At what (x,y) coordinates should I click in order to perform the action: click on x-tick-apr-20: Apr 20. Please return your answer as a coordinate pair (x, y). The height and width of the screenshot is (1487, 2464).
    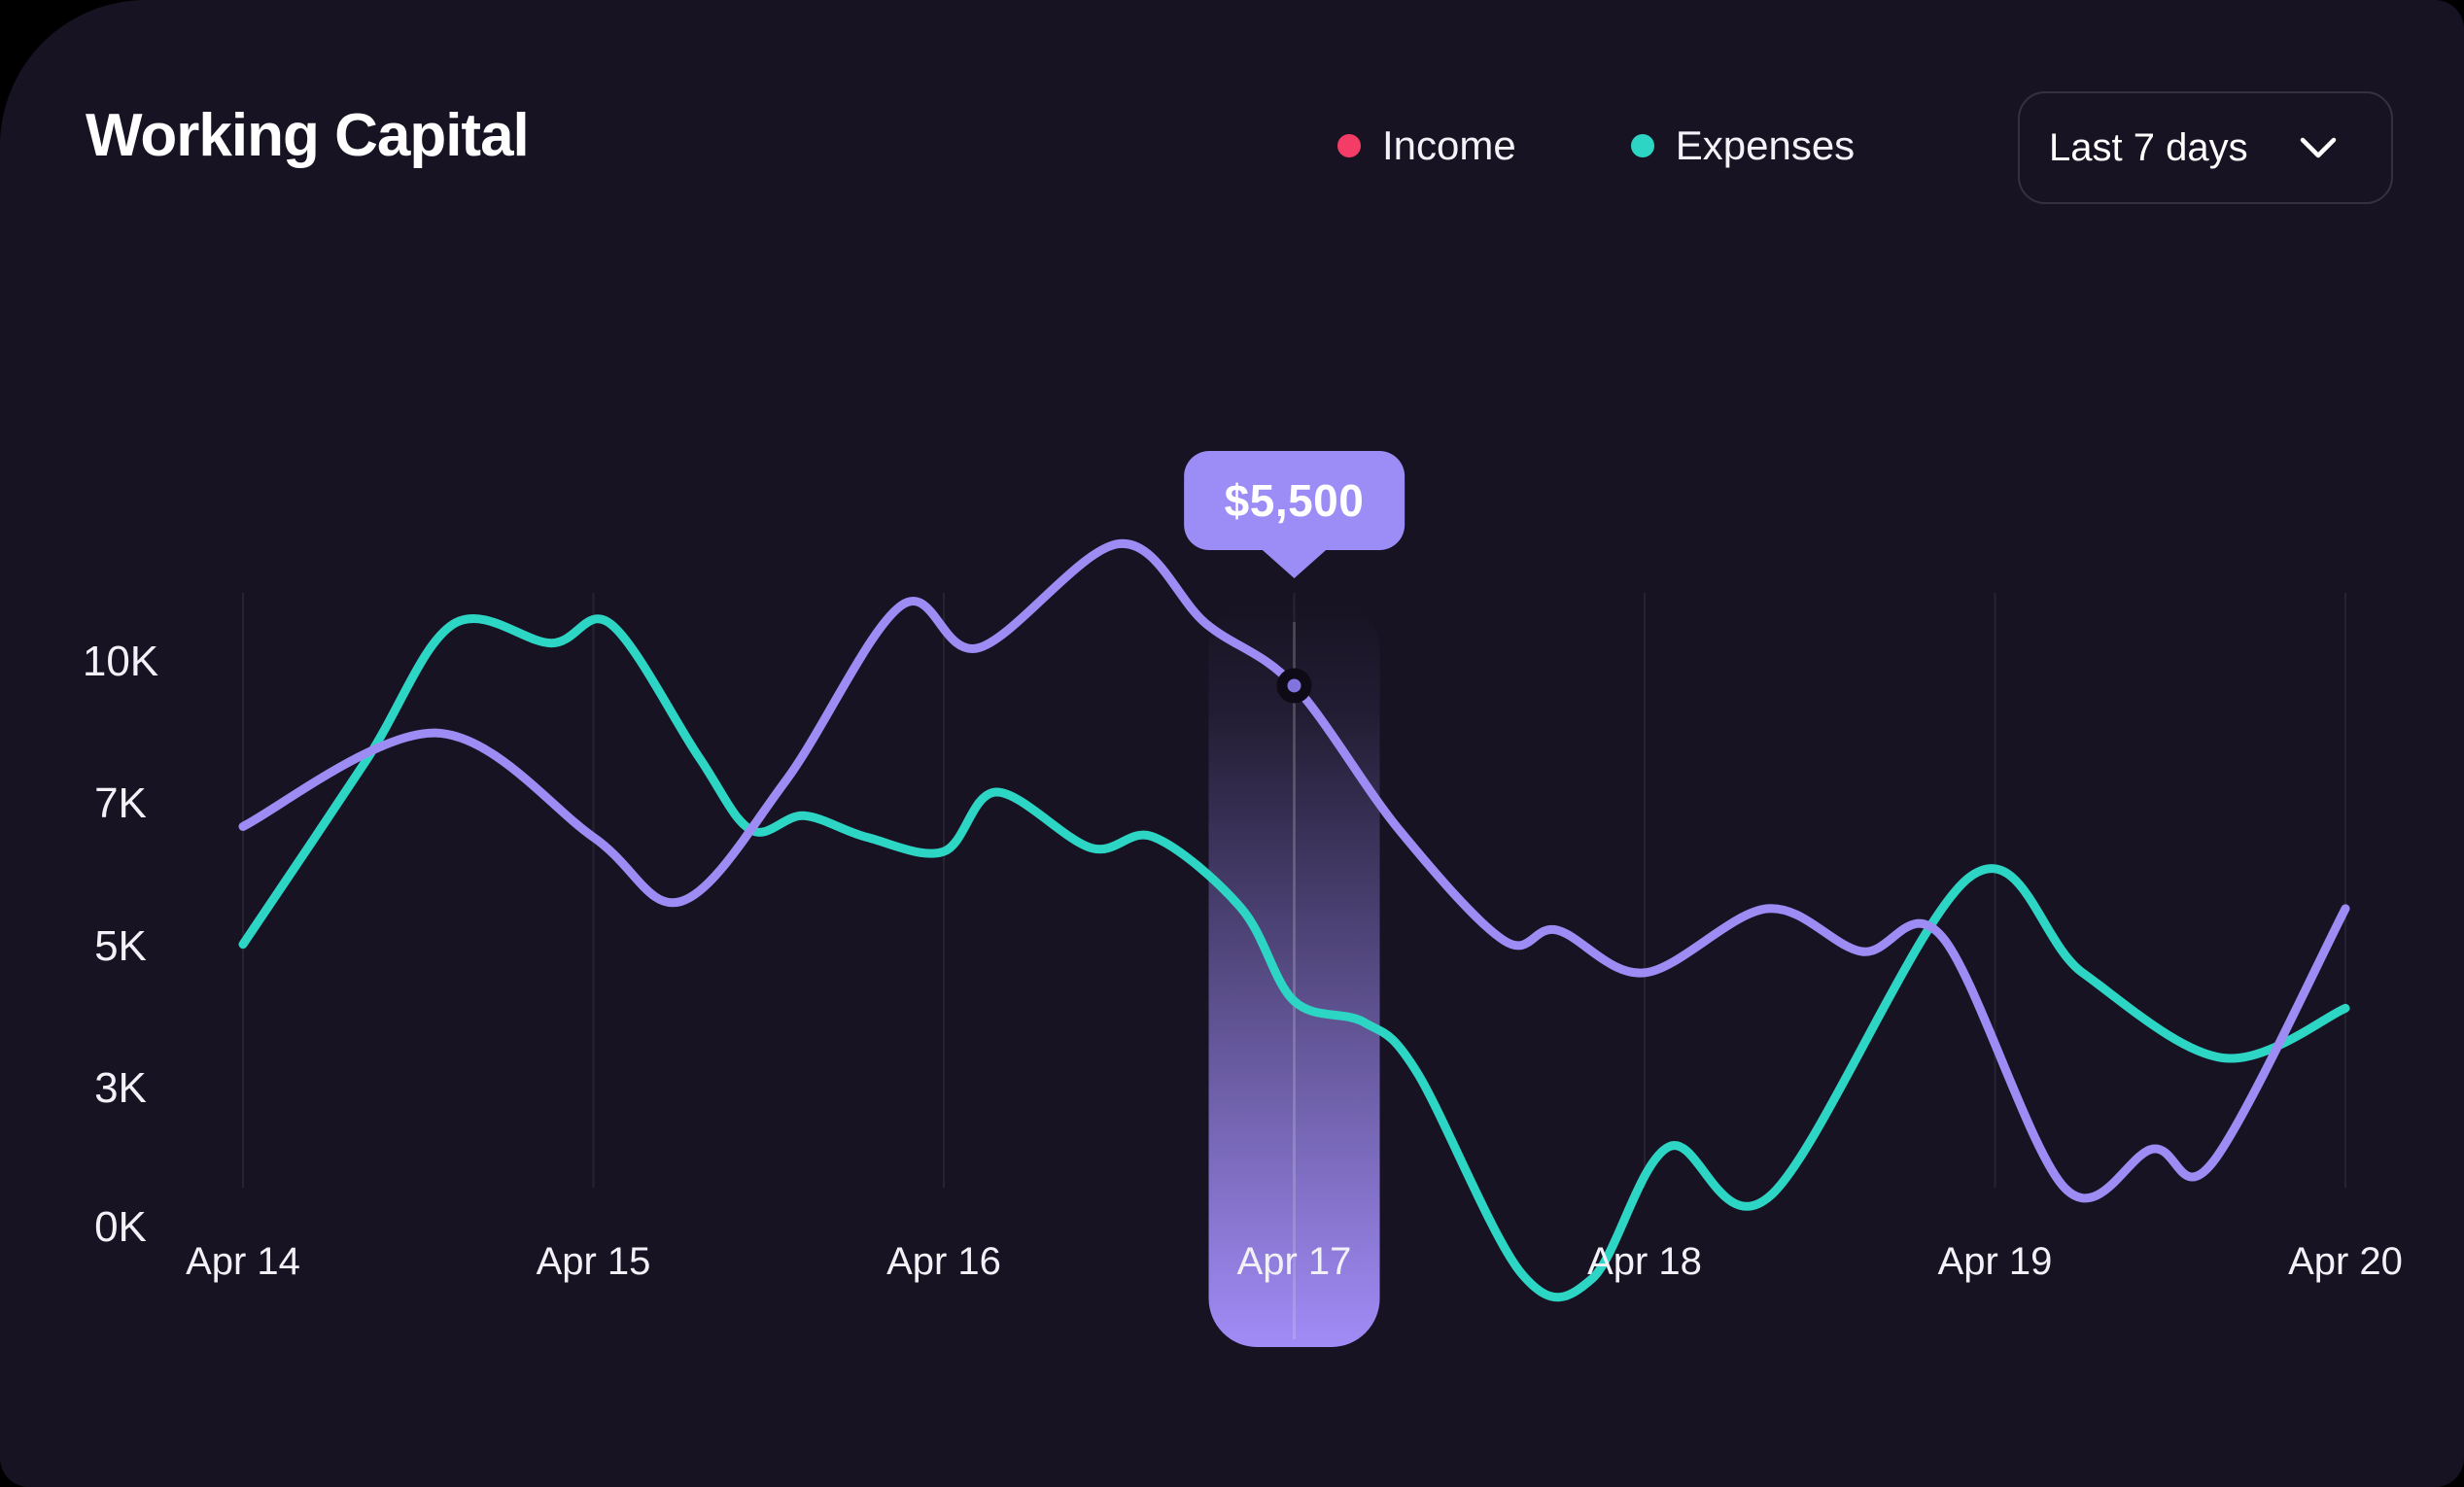
    Looking at the image, I should click on (2345, 1261).